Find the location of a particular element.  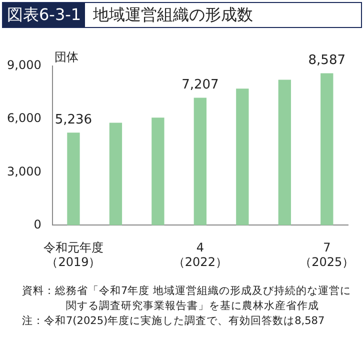

y-tick-label: 9,000 is located at coordinates (24, 65).